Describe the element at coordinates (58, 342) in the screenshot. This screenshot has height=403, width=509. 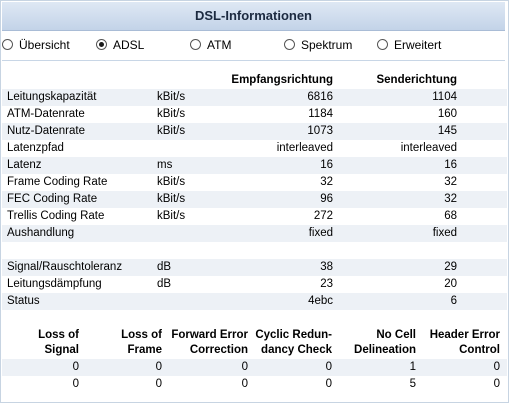
I see `err-col-header: Loss of Signal` at that location.